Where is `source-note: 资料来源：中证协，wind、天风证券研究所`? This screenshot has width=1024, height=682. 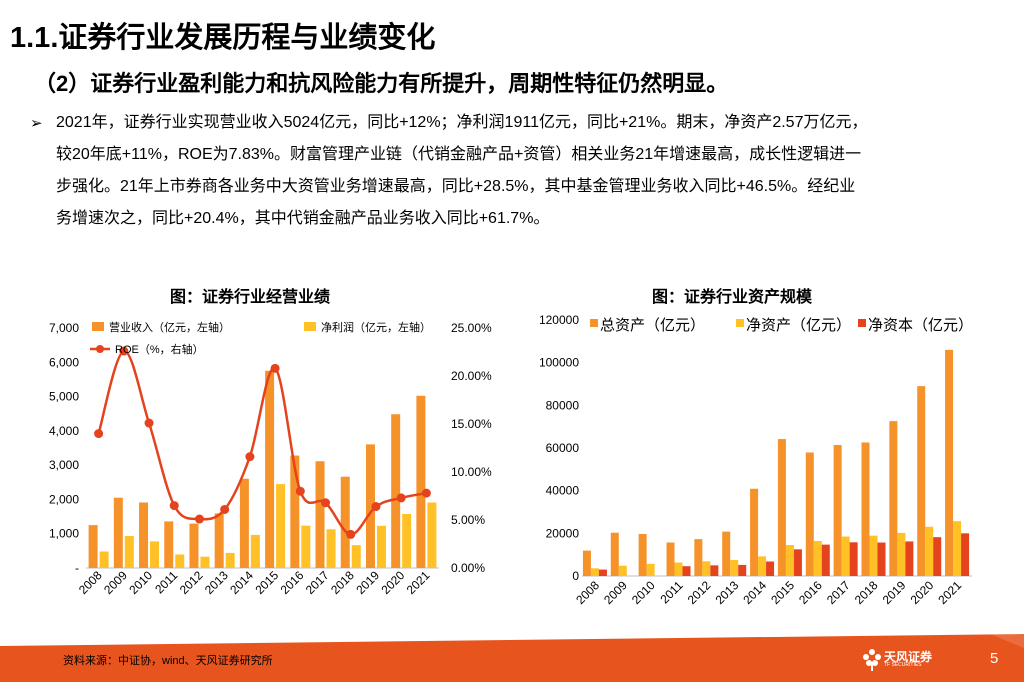
source-note: 资料来源：中证协，wind、天风证券研究所 is located at coordinates (168, 661).